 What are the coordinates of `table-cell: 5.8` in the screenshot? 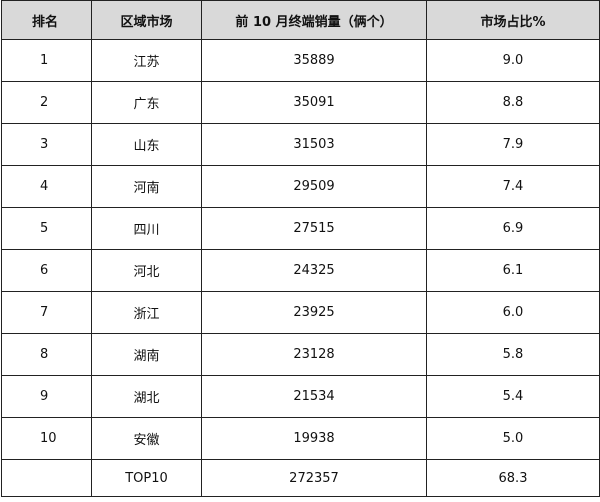 It's located at (513, 354).